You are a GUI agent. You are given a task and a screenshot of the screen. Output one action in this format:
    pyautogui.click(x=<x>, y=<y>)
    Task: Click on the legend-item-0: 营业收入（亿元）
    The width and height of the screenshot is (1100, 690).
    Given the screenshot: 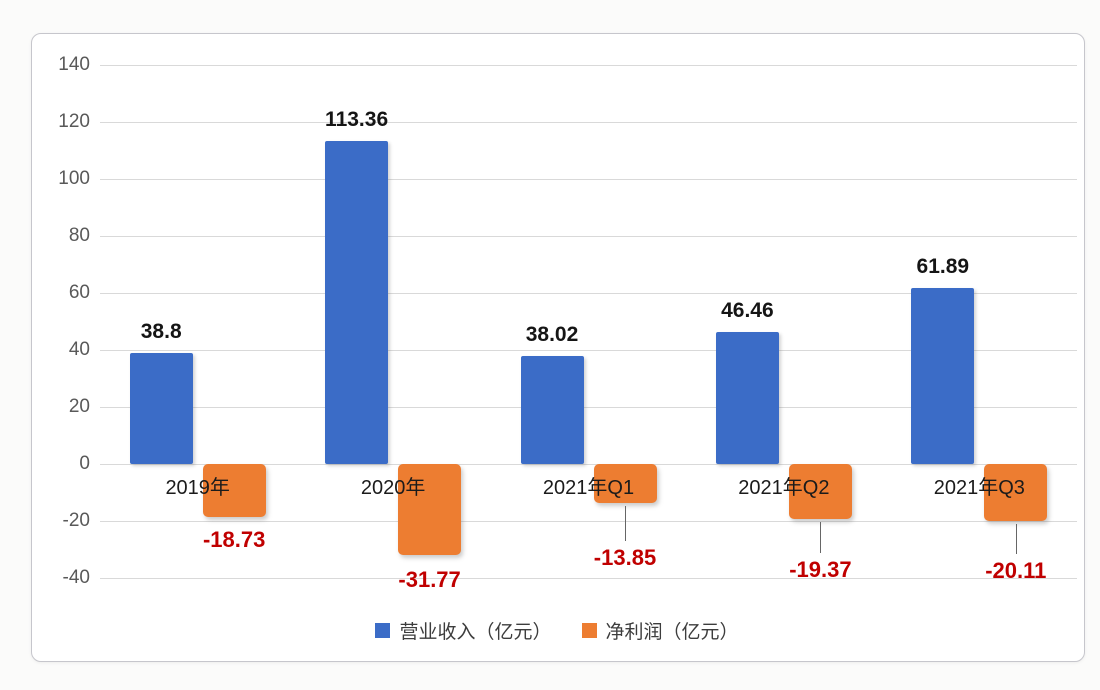 What is the action you would take?
    pyautogui.click(x=463, y=630)
    